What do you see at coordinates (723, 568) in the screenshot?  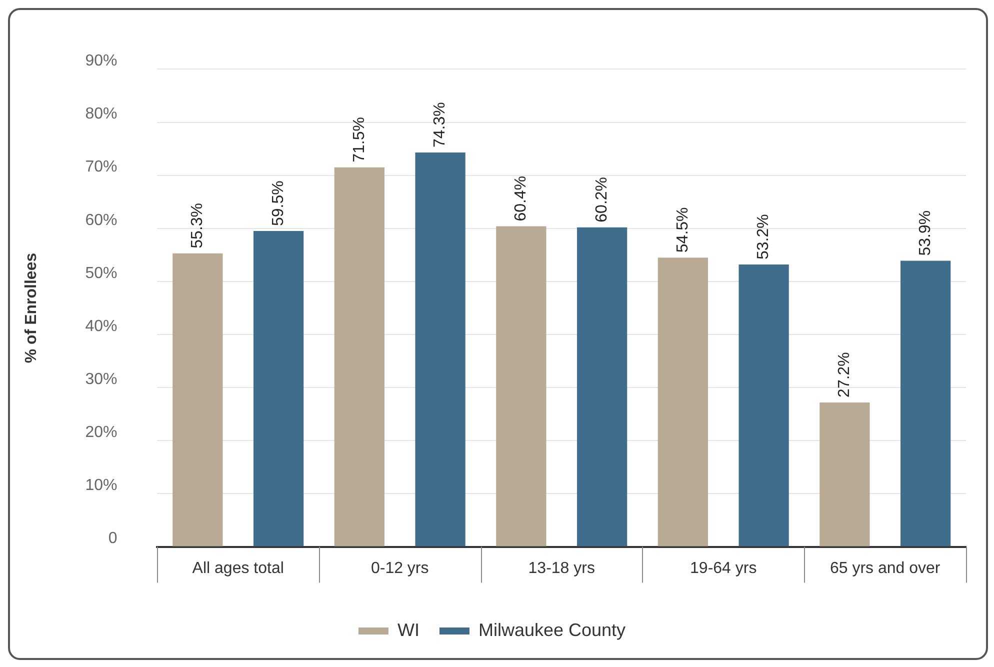 I see `x-tick-label: 19-64 yrs` at bounding box center [723, 568].